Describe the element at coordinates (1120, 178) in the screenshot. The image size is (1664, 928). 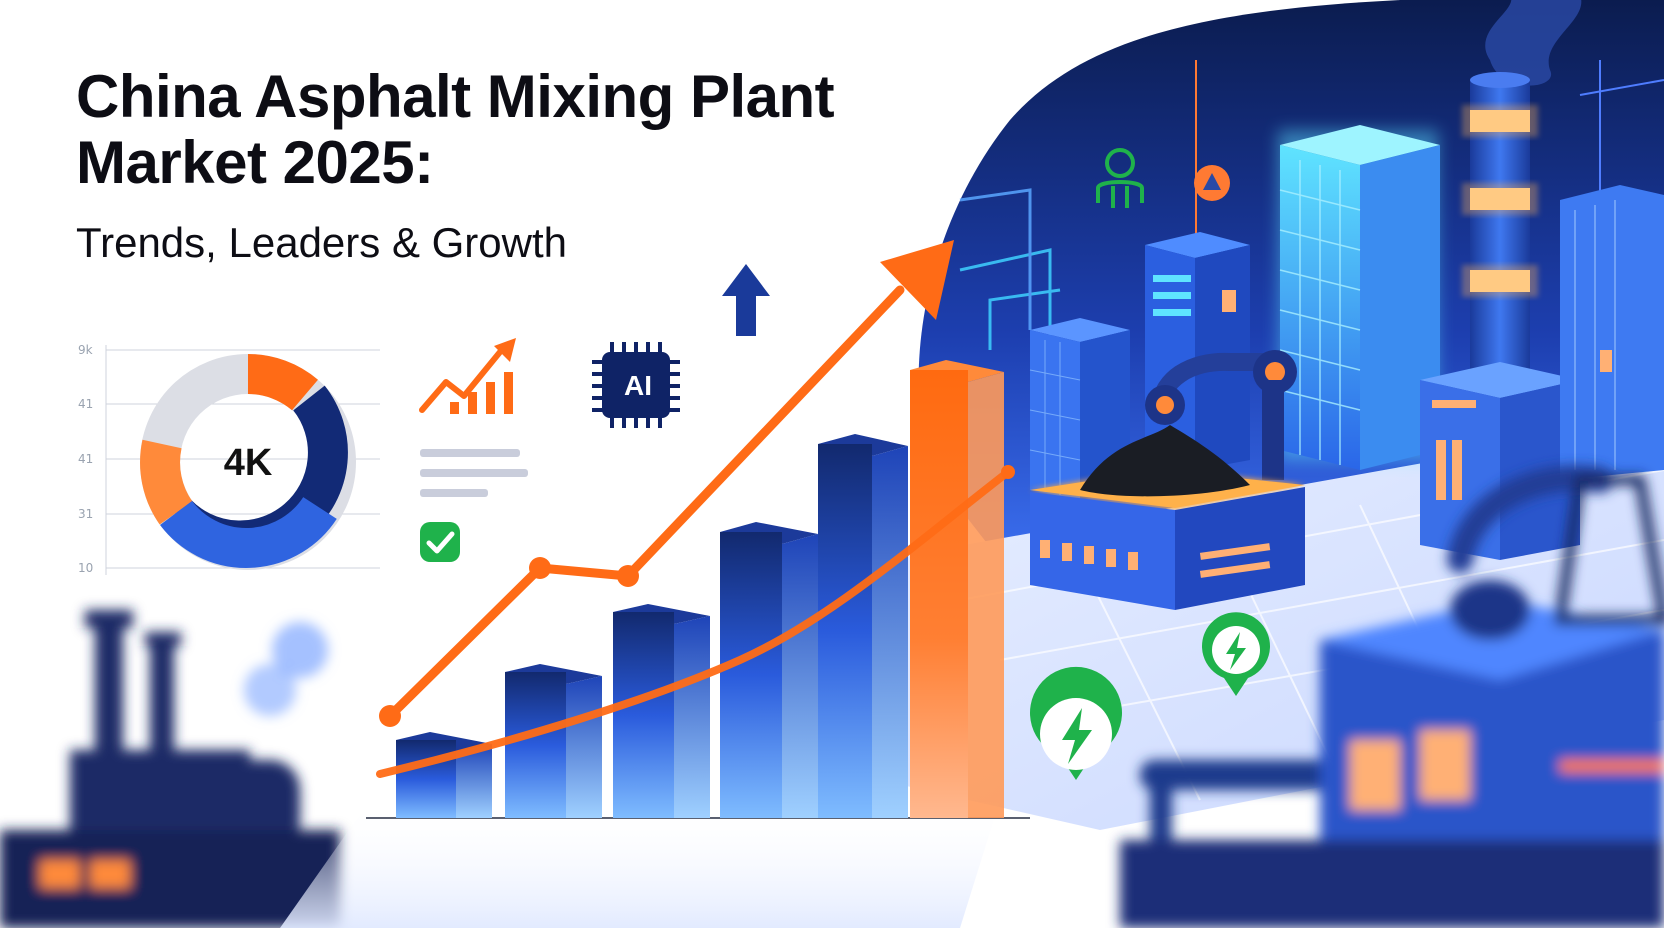
I see `person-network-icon` at that location.